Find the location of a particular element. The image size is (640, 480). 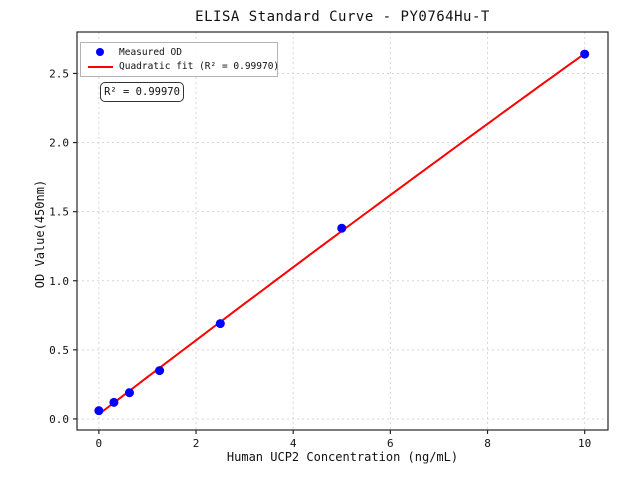

y-tick-label: 0.0 is located at coordinates (59, 419).